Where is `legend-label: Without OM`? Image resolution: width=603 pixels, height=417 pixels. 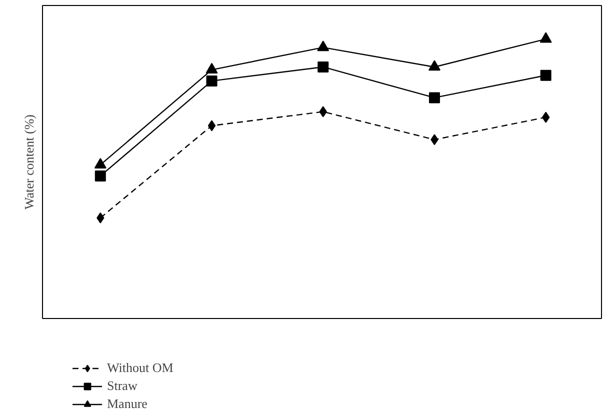 legend-label: Without OM is located at coordinates (140, 368).